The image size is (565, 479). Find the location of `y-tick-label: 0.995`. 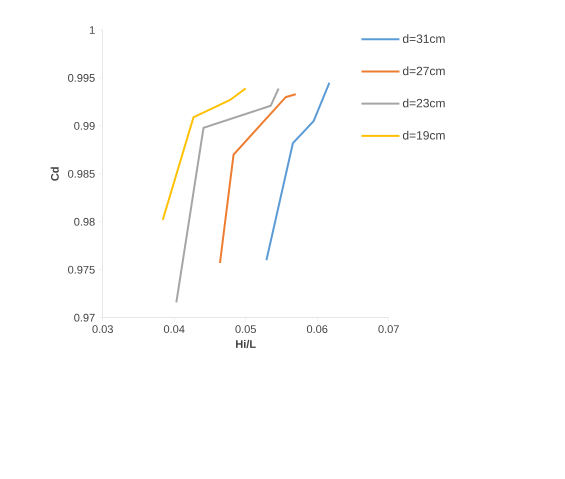

y-tick-label: 0.995 is located at coordinates (81, 78).